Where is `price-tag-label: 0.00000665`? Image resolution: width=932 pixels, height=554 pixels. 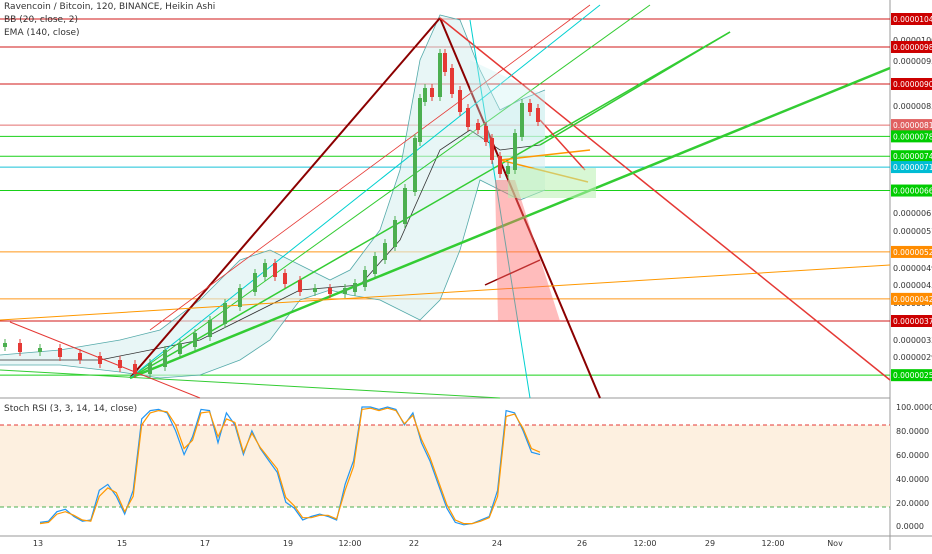
price-tag-label: 0.00000665 is located at coordinates (912, 191).